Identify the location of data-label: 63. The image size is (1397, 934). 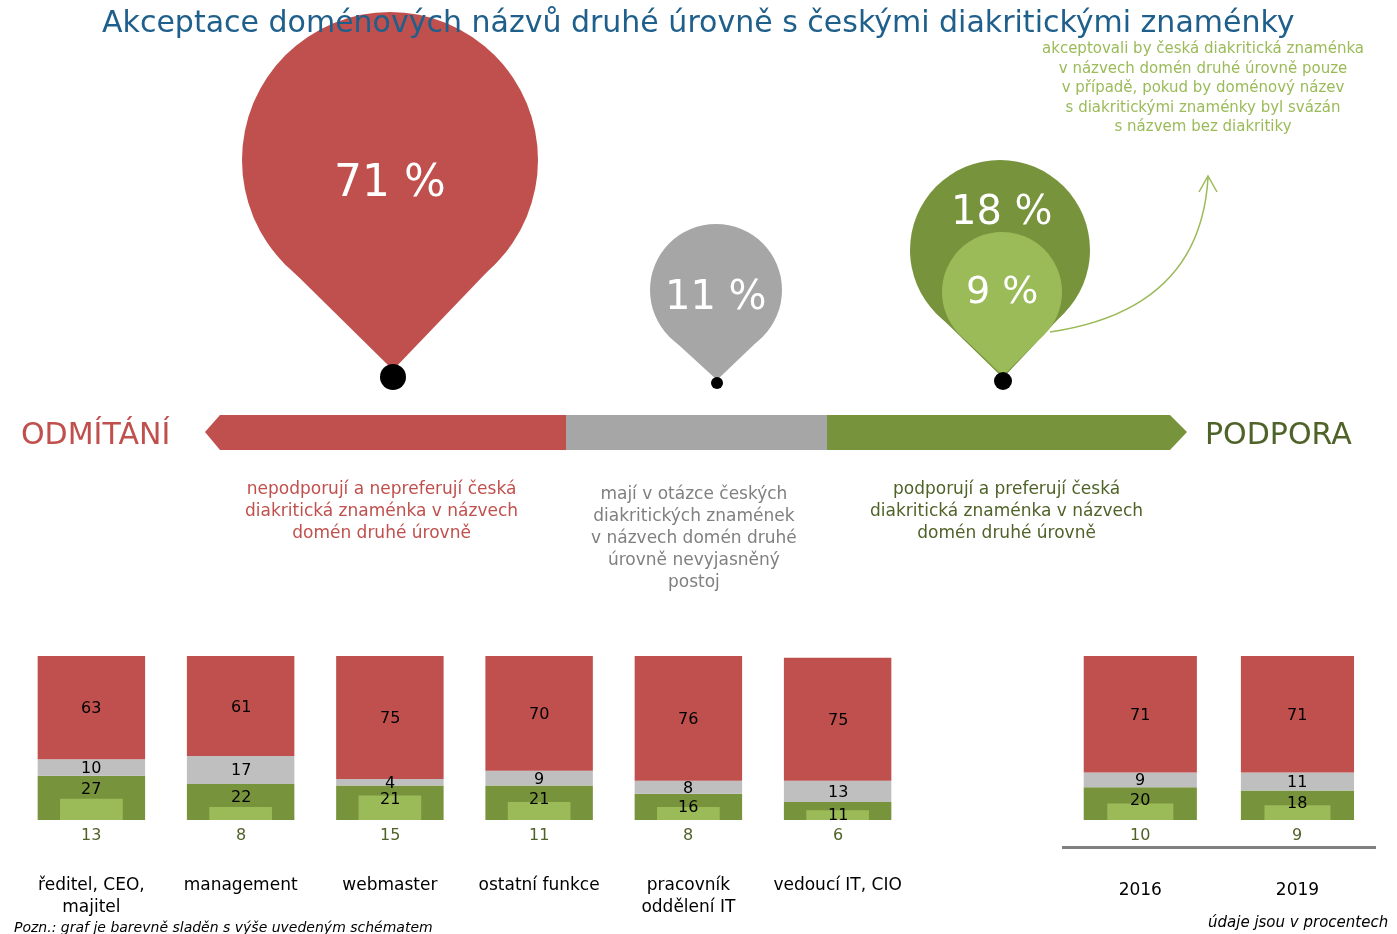
(91, 707).